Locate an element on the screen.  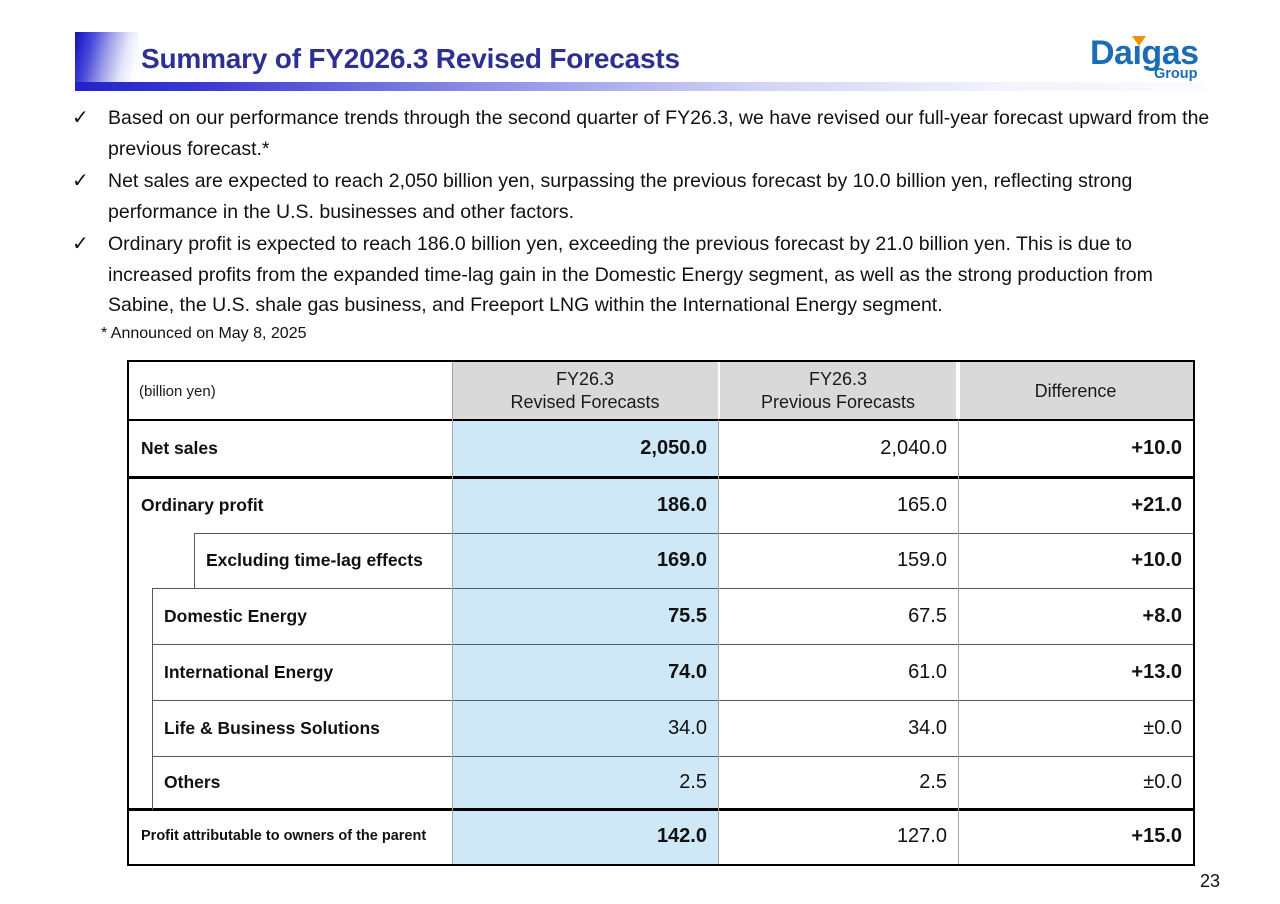
table-row: Ordinary profit 186.0 165.0 +21.0 is located at coordinates (661, 505).